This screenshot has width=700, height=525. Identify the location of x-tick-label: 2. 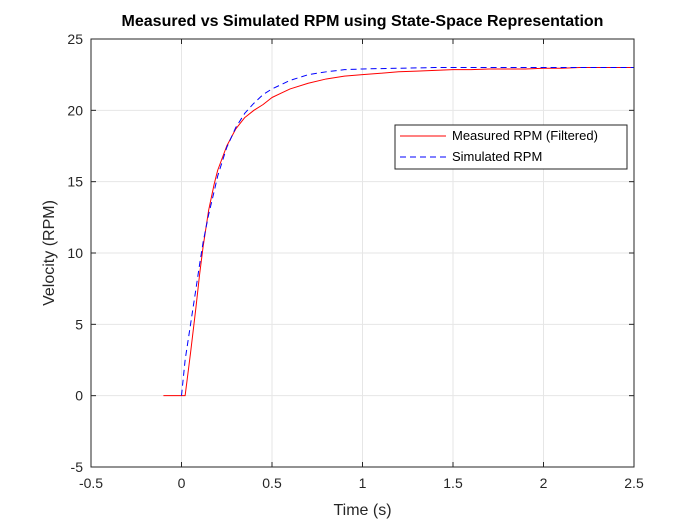
(544, 483).